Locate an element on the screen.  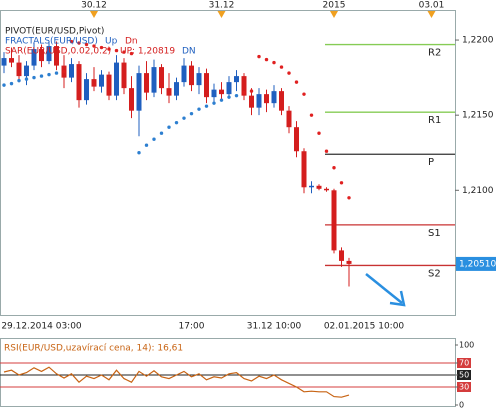
legend-entry: DN is located at coordinates (189, 52).